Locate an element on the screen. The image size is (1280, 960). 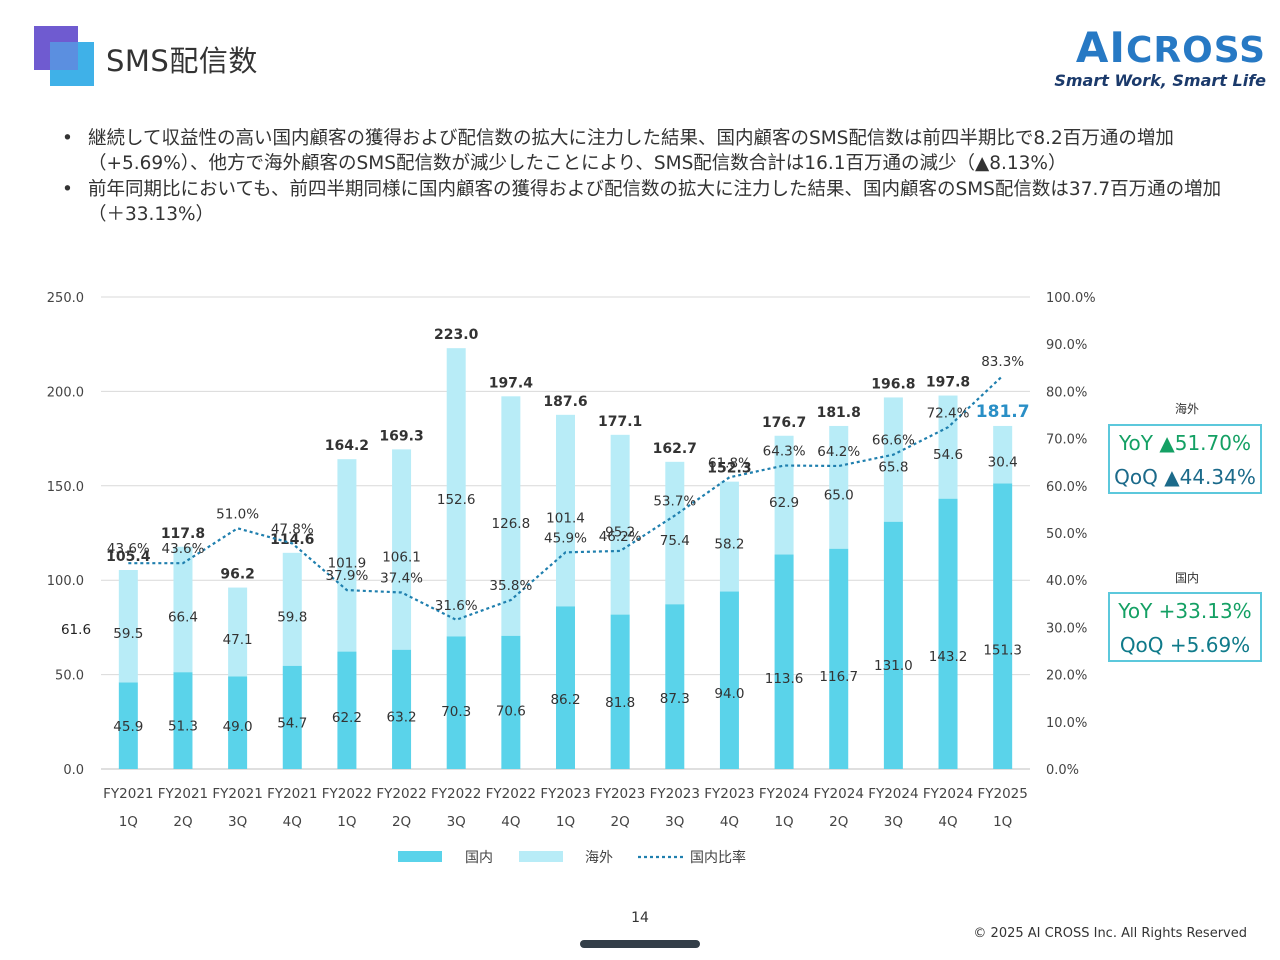
label-ratio: 61.8% is located at coordinates (729, 463).